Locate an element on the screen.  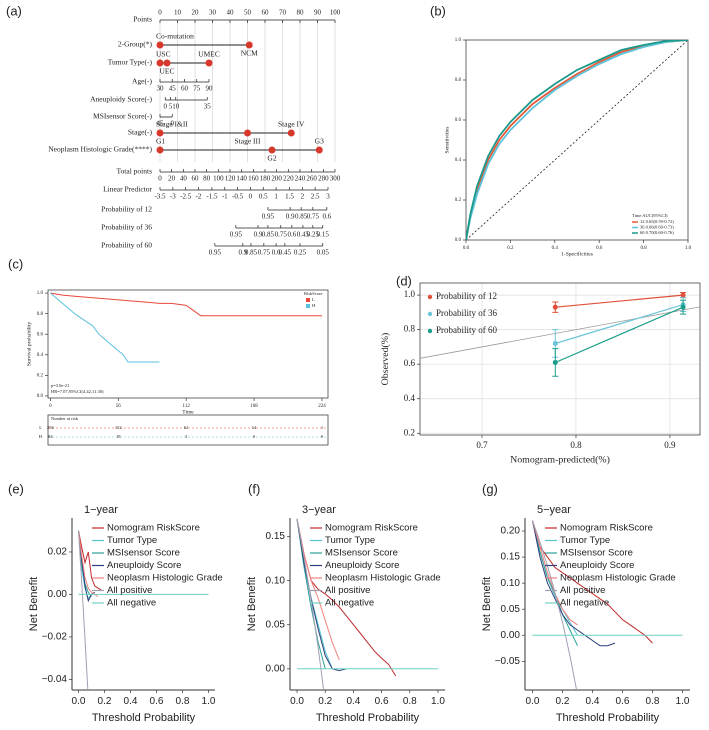
calibration-line is located at coordinates (619, 301).